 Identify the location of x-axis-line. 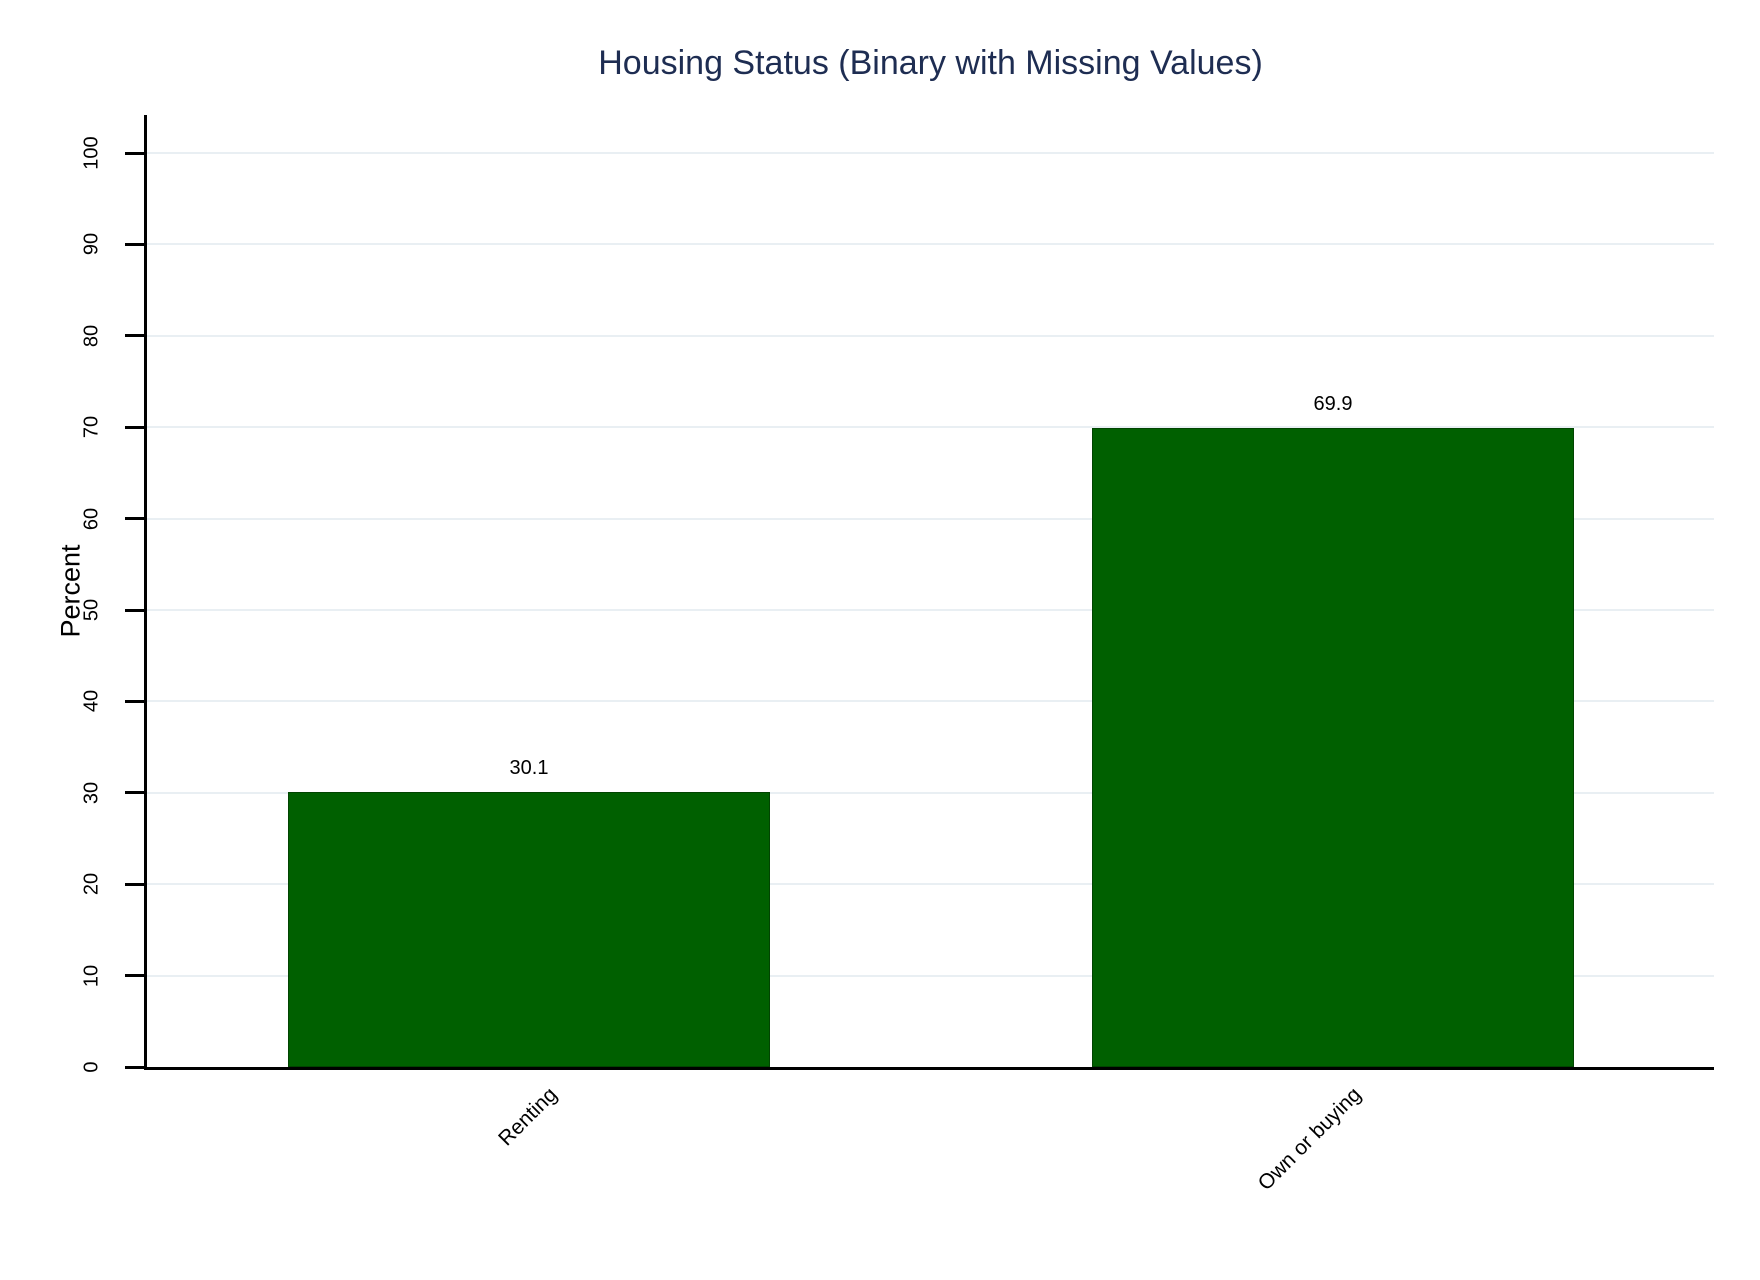
(929, 1068).